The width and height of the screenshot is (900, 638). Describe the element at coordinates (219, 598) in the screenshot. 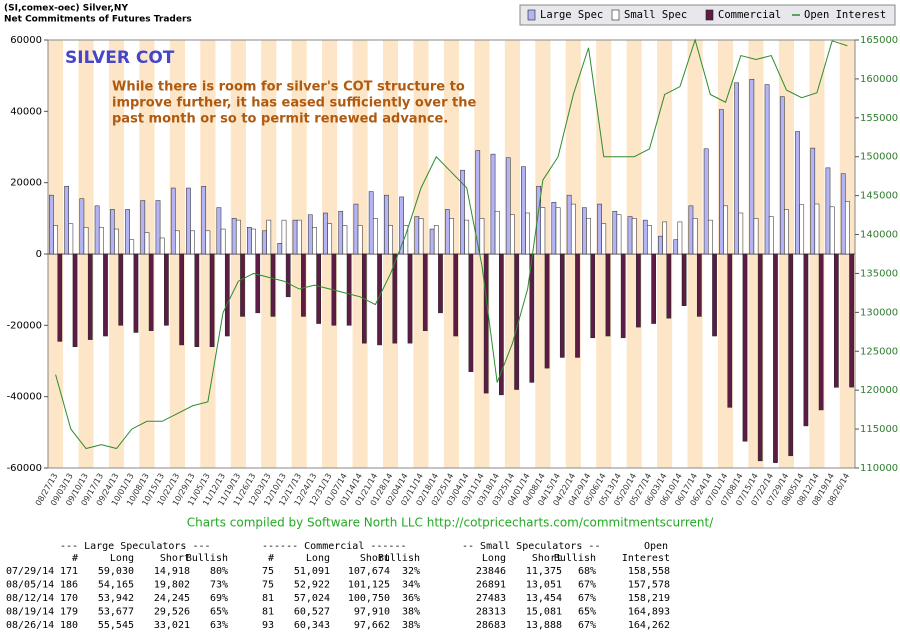

I see `table-cell: 69%` at that location.